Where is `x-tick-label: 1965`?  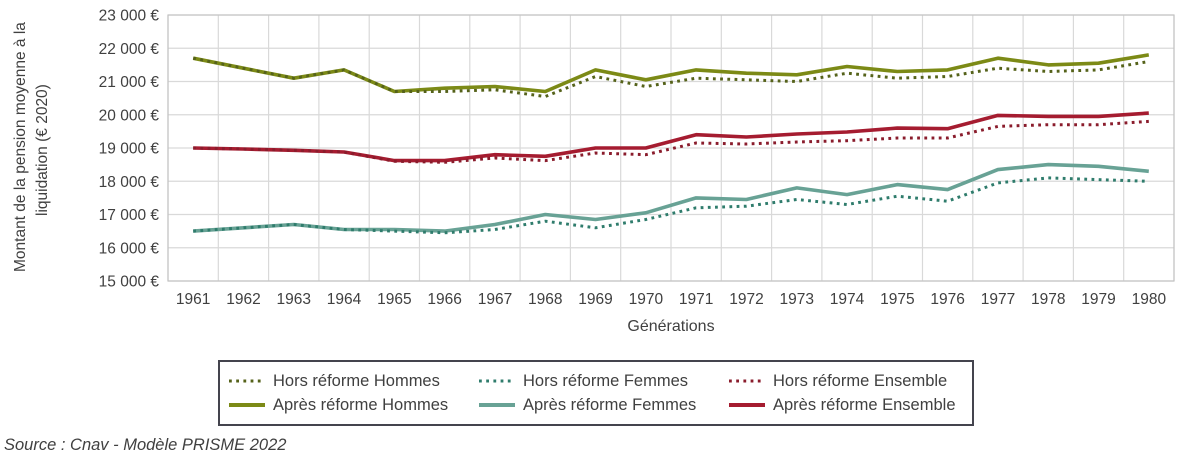 x-tick-label: 1965 is located at coordinates (394, 299).